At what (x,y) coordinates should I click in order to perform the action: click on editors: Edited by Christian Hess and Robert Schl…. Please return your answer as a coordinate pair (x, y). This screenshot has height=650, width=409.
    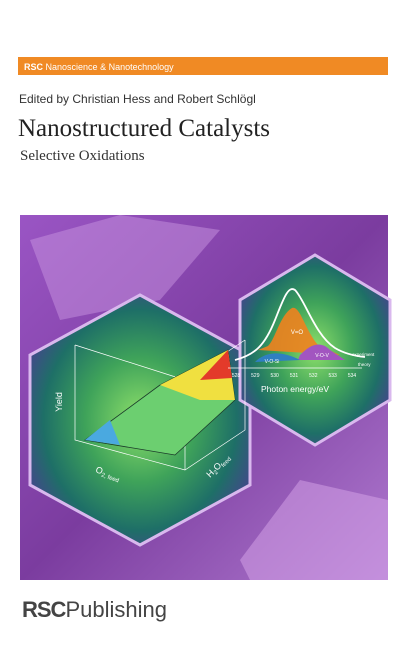
    Looking at the image, I should click on (137, 99).